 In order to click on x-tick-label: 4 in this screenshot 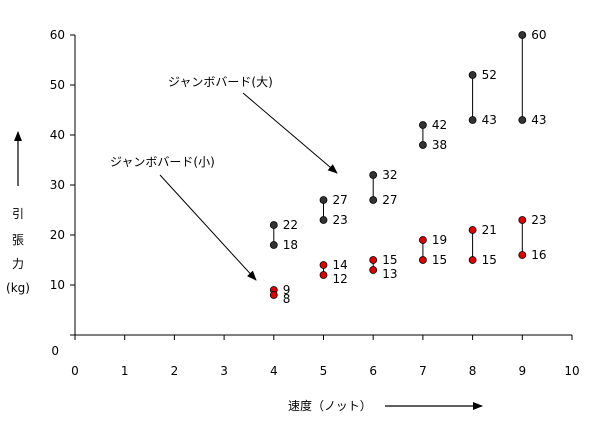, I will do `click(274, 371)`.